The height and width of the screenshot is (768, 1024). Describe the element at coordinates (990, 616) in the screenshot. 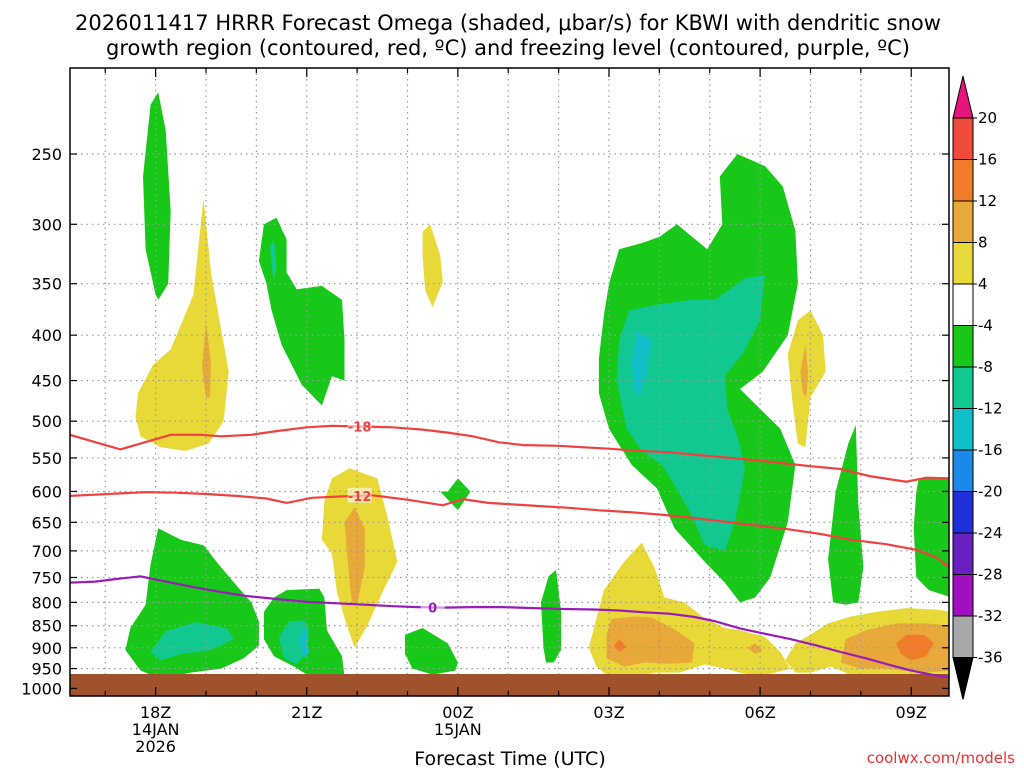

I see `colorbar-label: -32` at that location.